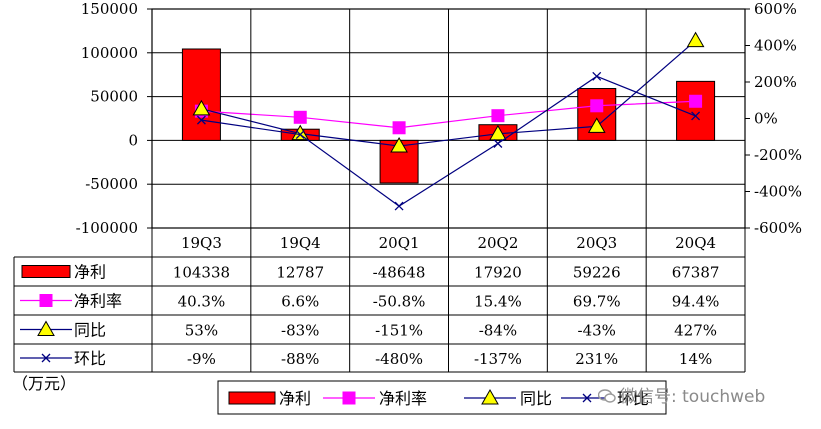 The height and width of the screenshot is (429, 821). What do you see at coordinates (252, 398) in the screenshot?
I see `legend-swatch-净利` at bounding box center [252, 398].